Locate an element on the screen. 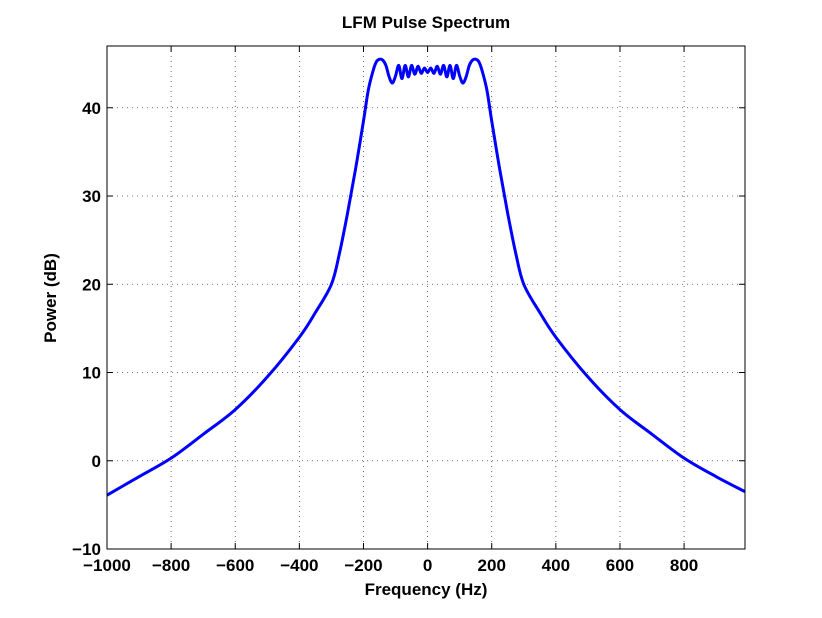  y-tick-label: 0 is located at coordinates (96, 461).